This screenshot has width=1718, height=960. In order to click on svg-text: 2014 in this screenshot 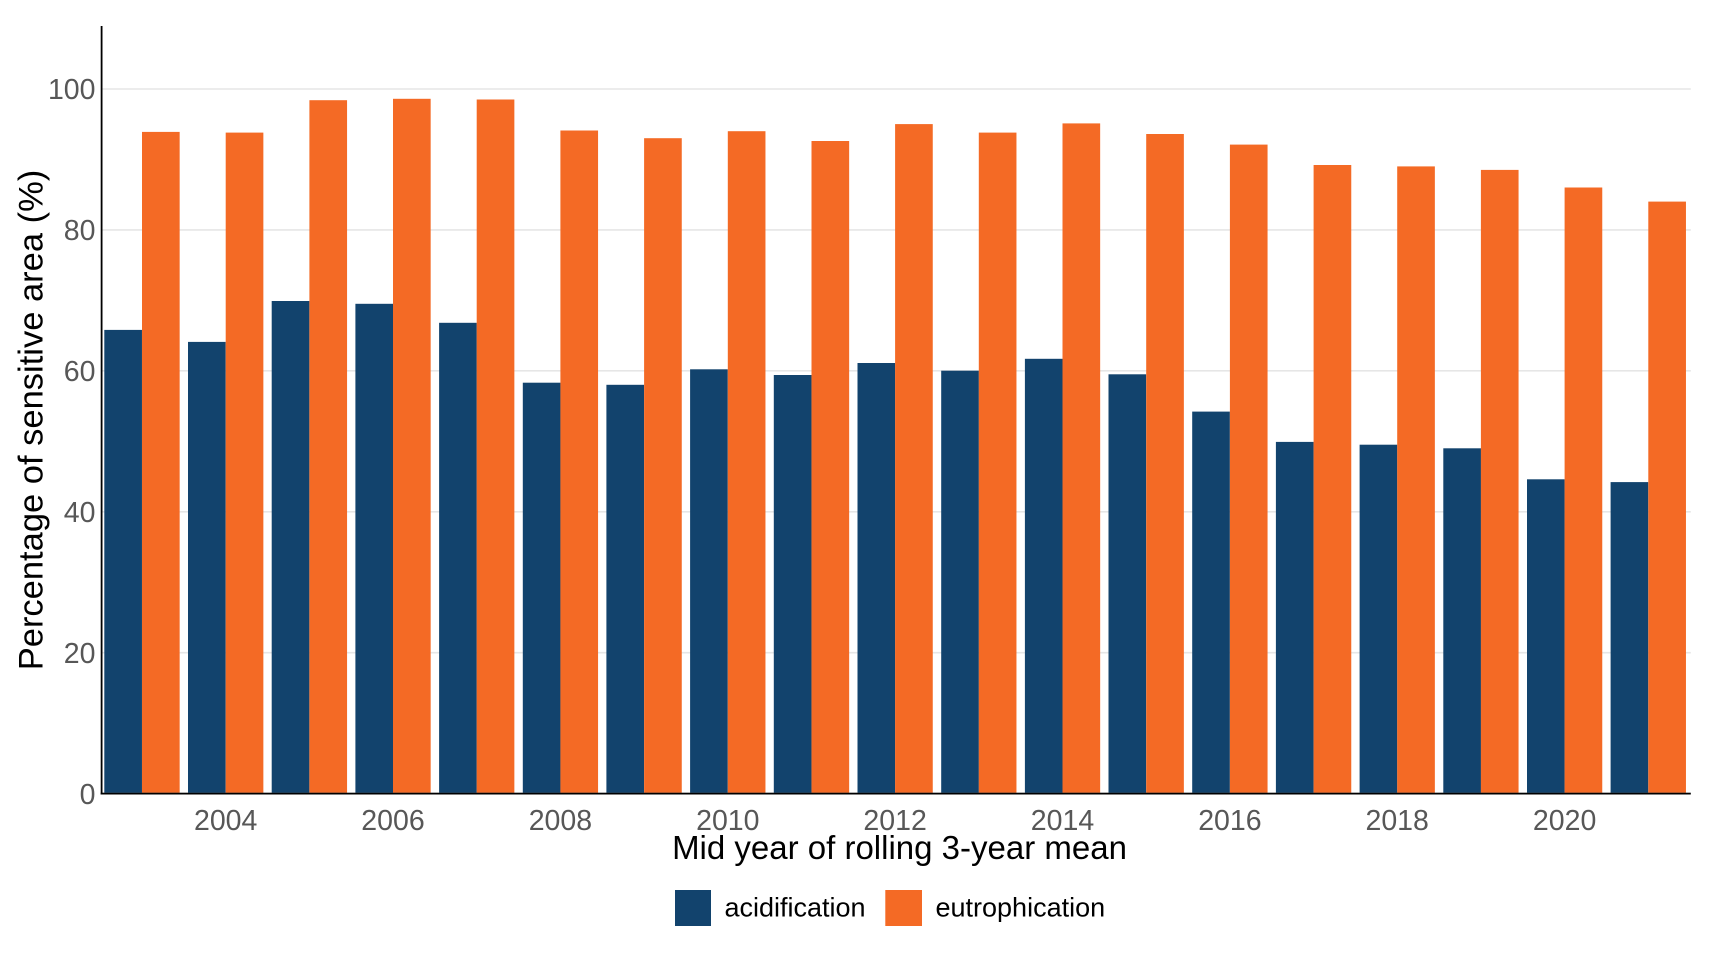, I will do `click(1063, 821)`.